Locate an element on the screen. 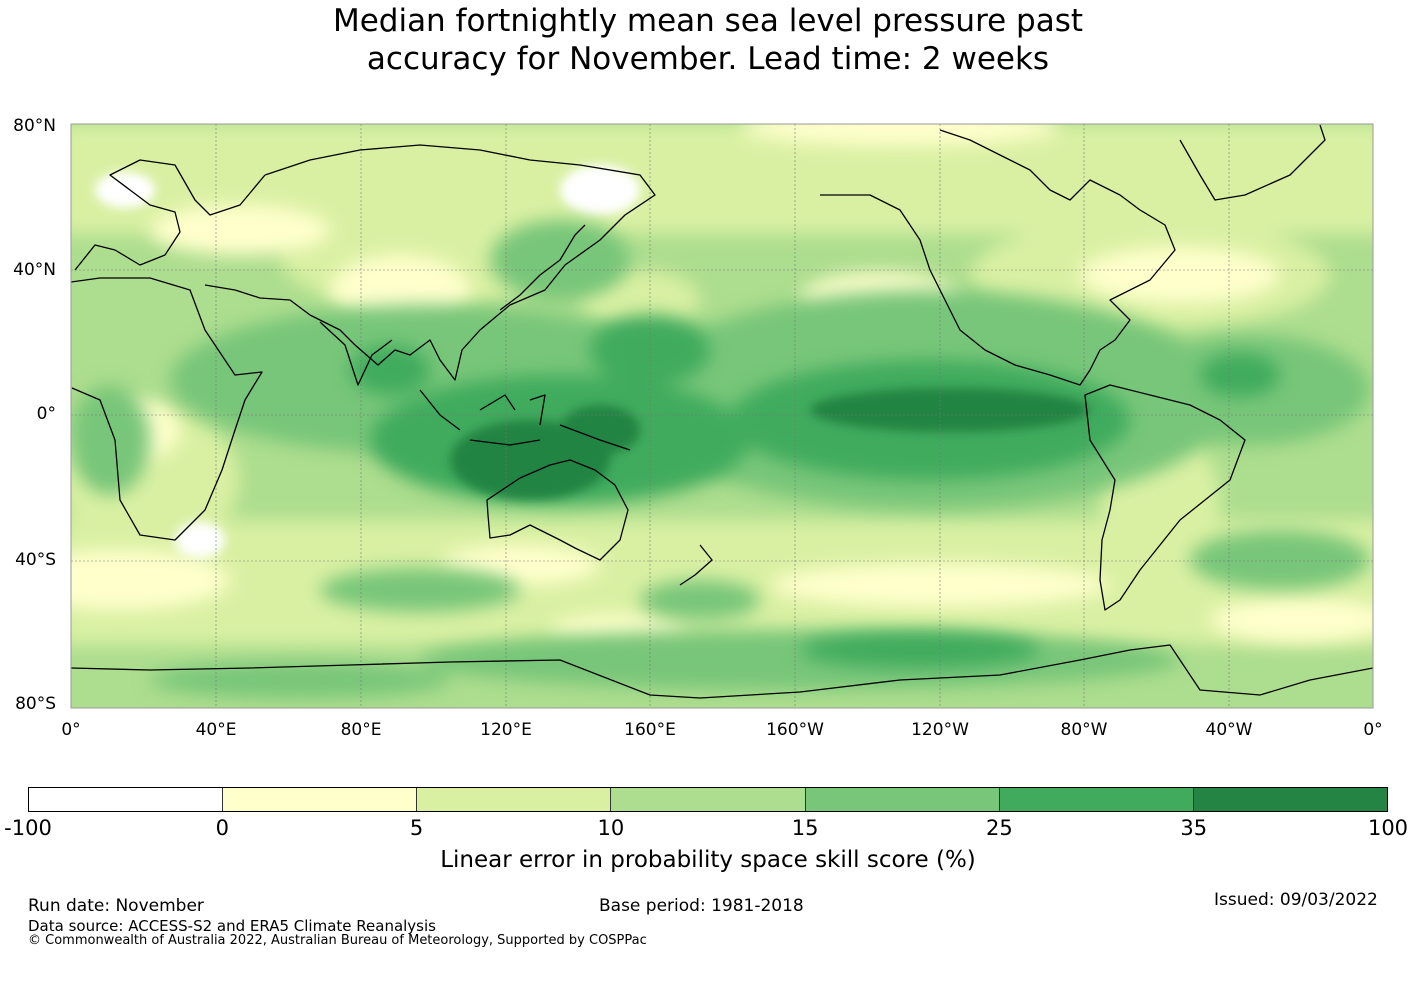 The width and height of the screenshot is (1416, 990). lat-label-40n: 40°N is located at coordinates (34, 270).